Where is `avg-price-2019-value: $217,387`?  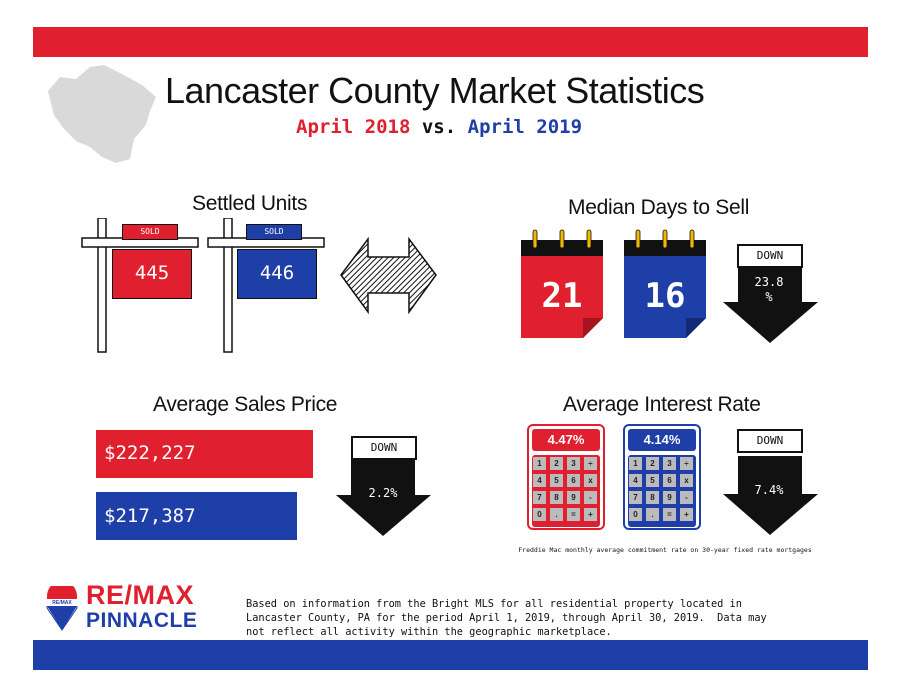
avg-price-2019-value: $217,387 is located at coordinates (150, 516).